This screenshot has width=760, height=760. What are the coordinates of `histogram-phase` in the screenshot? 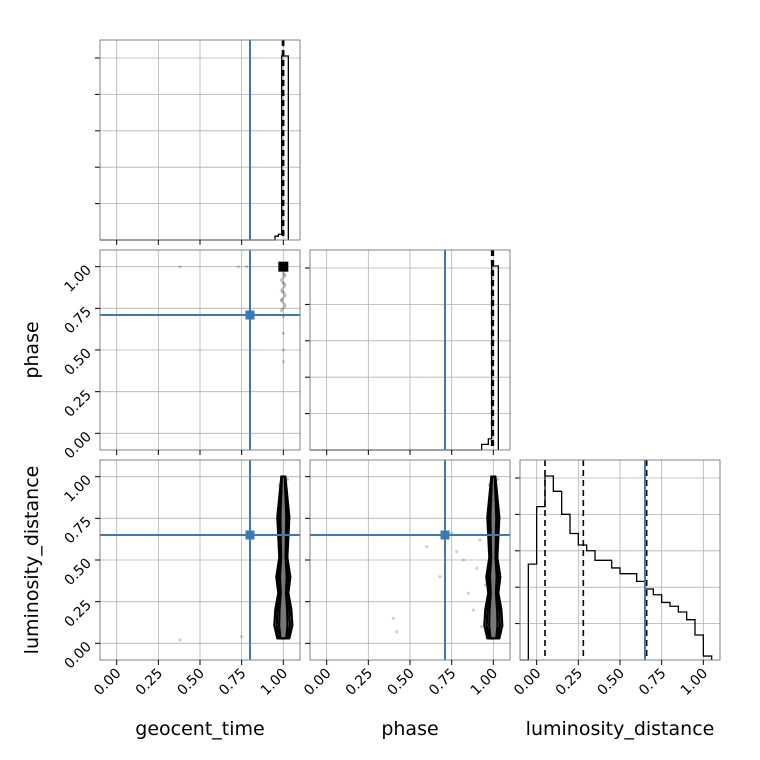 It's located at (408, 352).